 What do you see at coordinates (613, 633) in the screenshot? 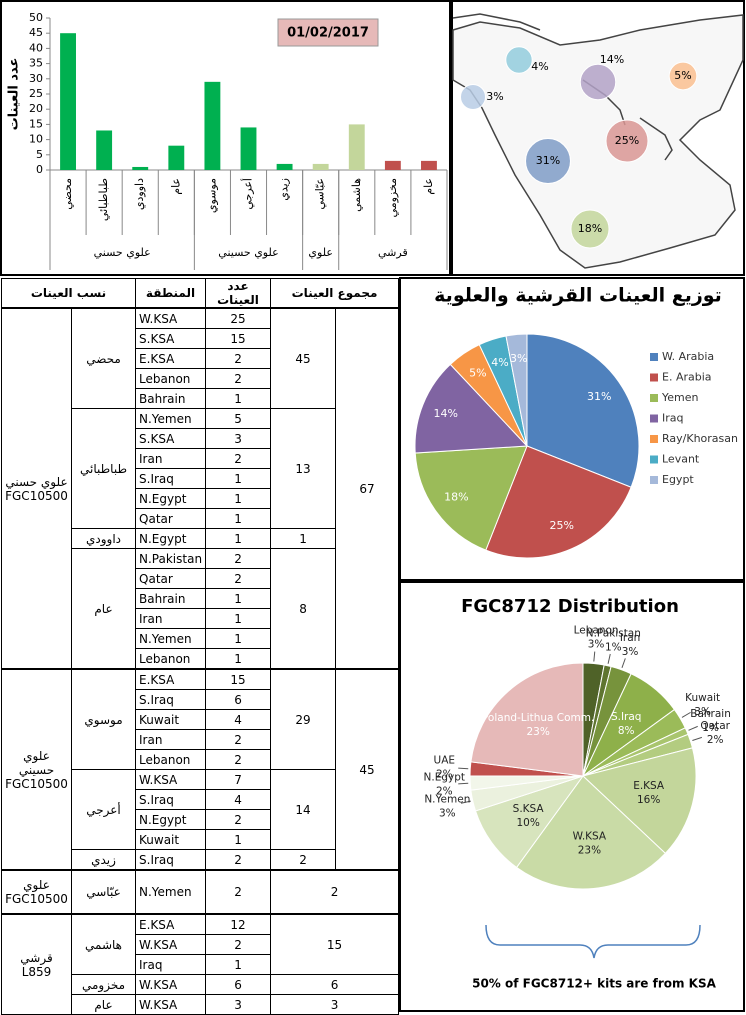
I see `slice-name: N.Pakistan` at bounding box center [613, 633].